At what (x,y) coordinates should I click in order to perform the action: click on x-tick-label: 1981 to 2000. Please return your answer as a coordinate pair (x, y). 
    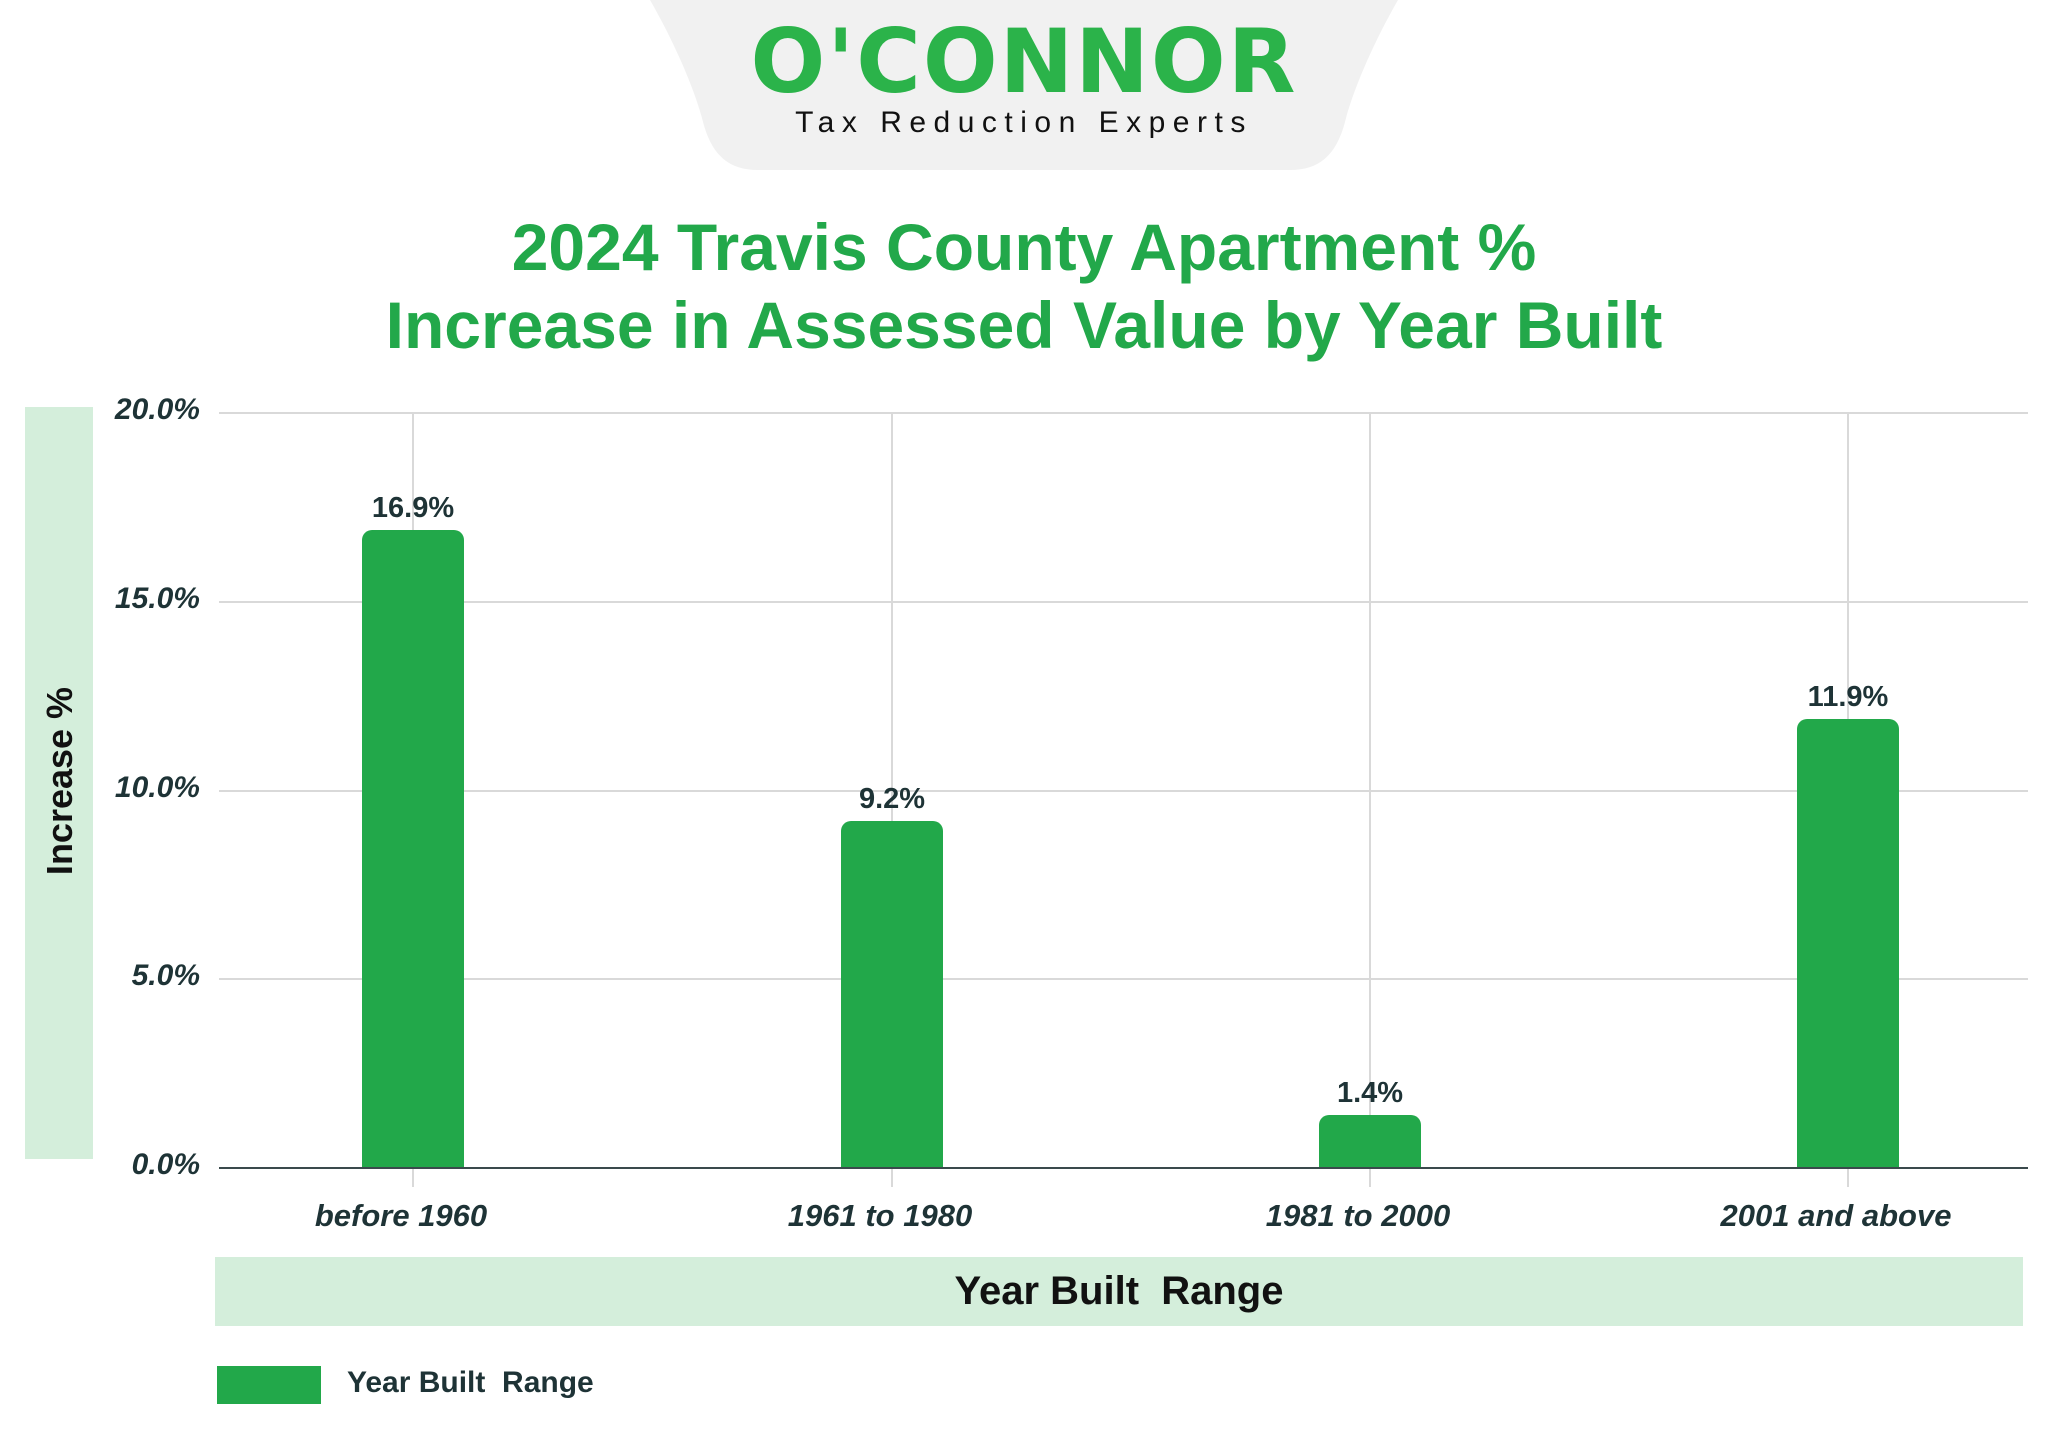
    Looking at the image, I should click on (1358, 1215).